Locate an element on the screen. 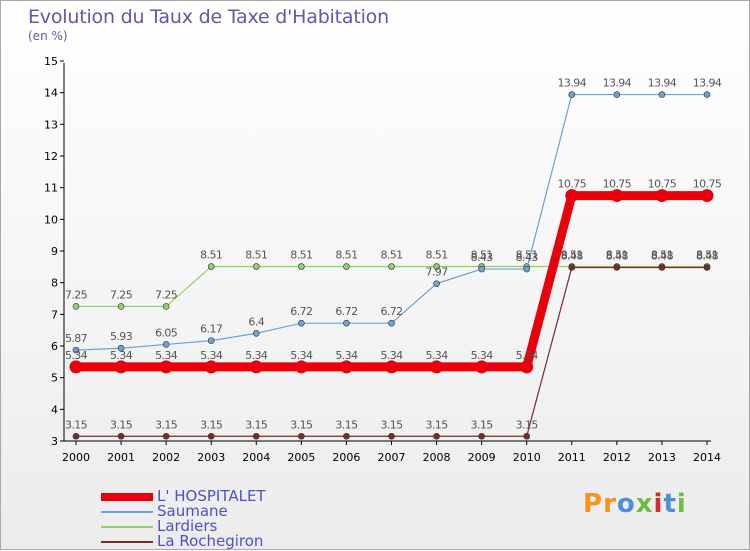  y-tick-label: 7 is located at coordinates (54, 314).